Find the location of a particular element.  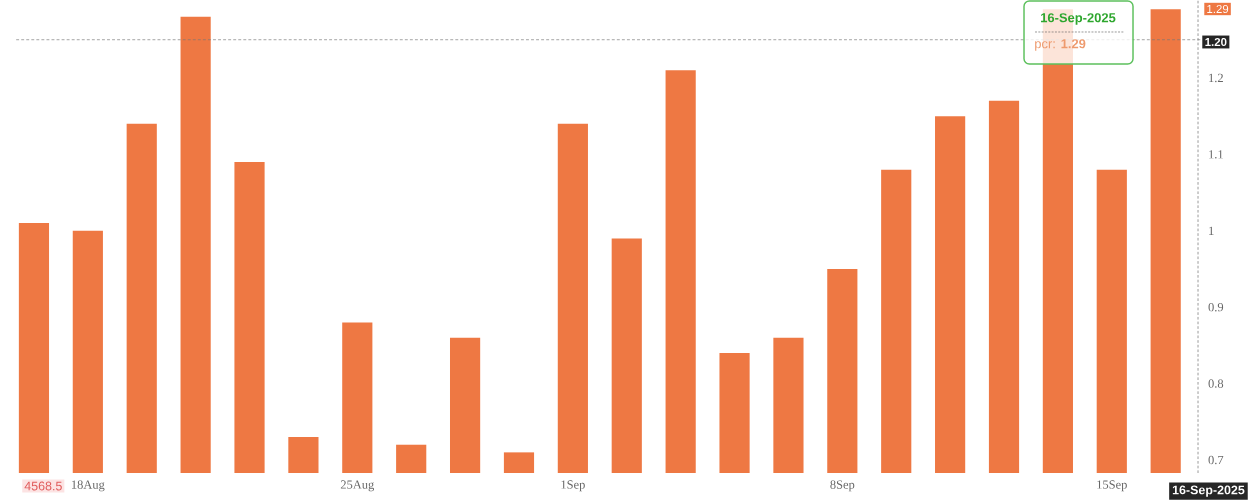

y-tick-label: 0.7 is located at coordinates (1216, 460).